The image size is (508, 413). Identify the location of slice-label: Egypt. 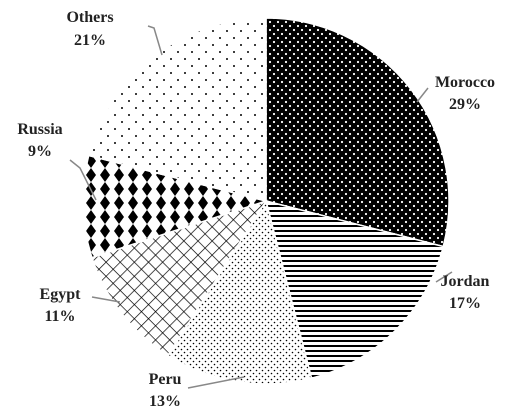
(61, 294).